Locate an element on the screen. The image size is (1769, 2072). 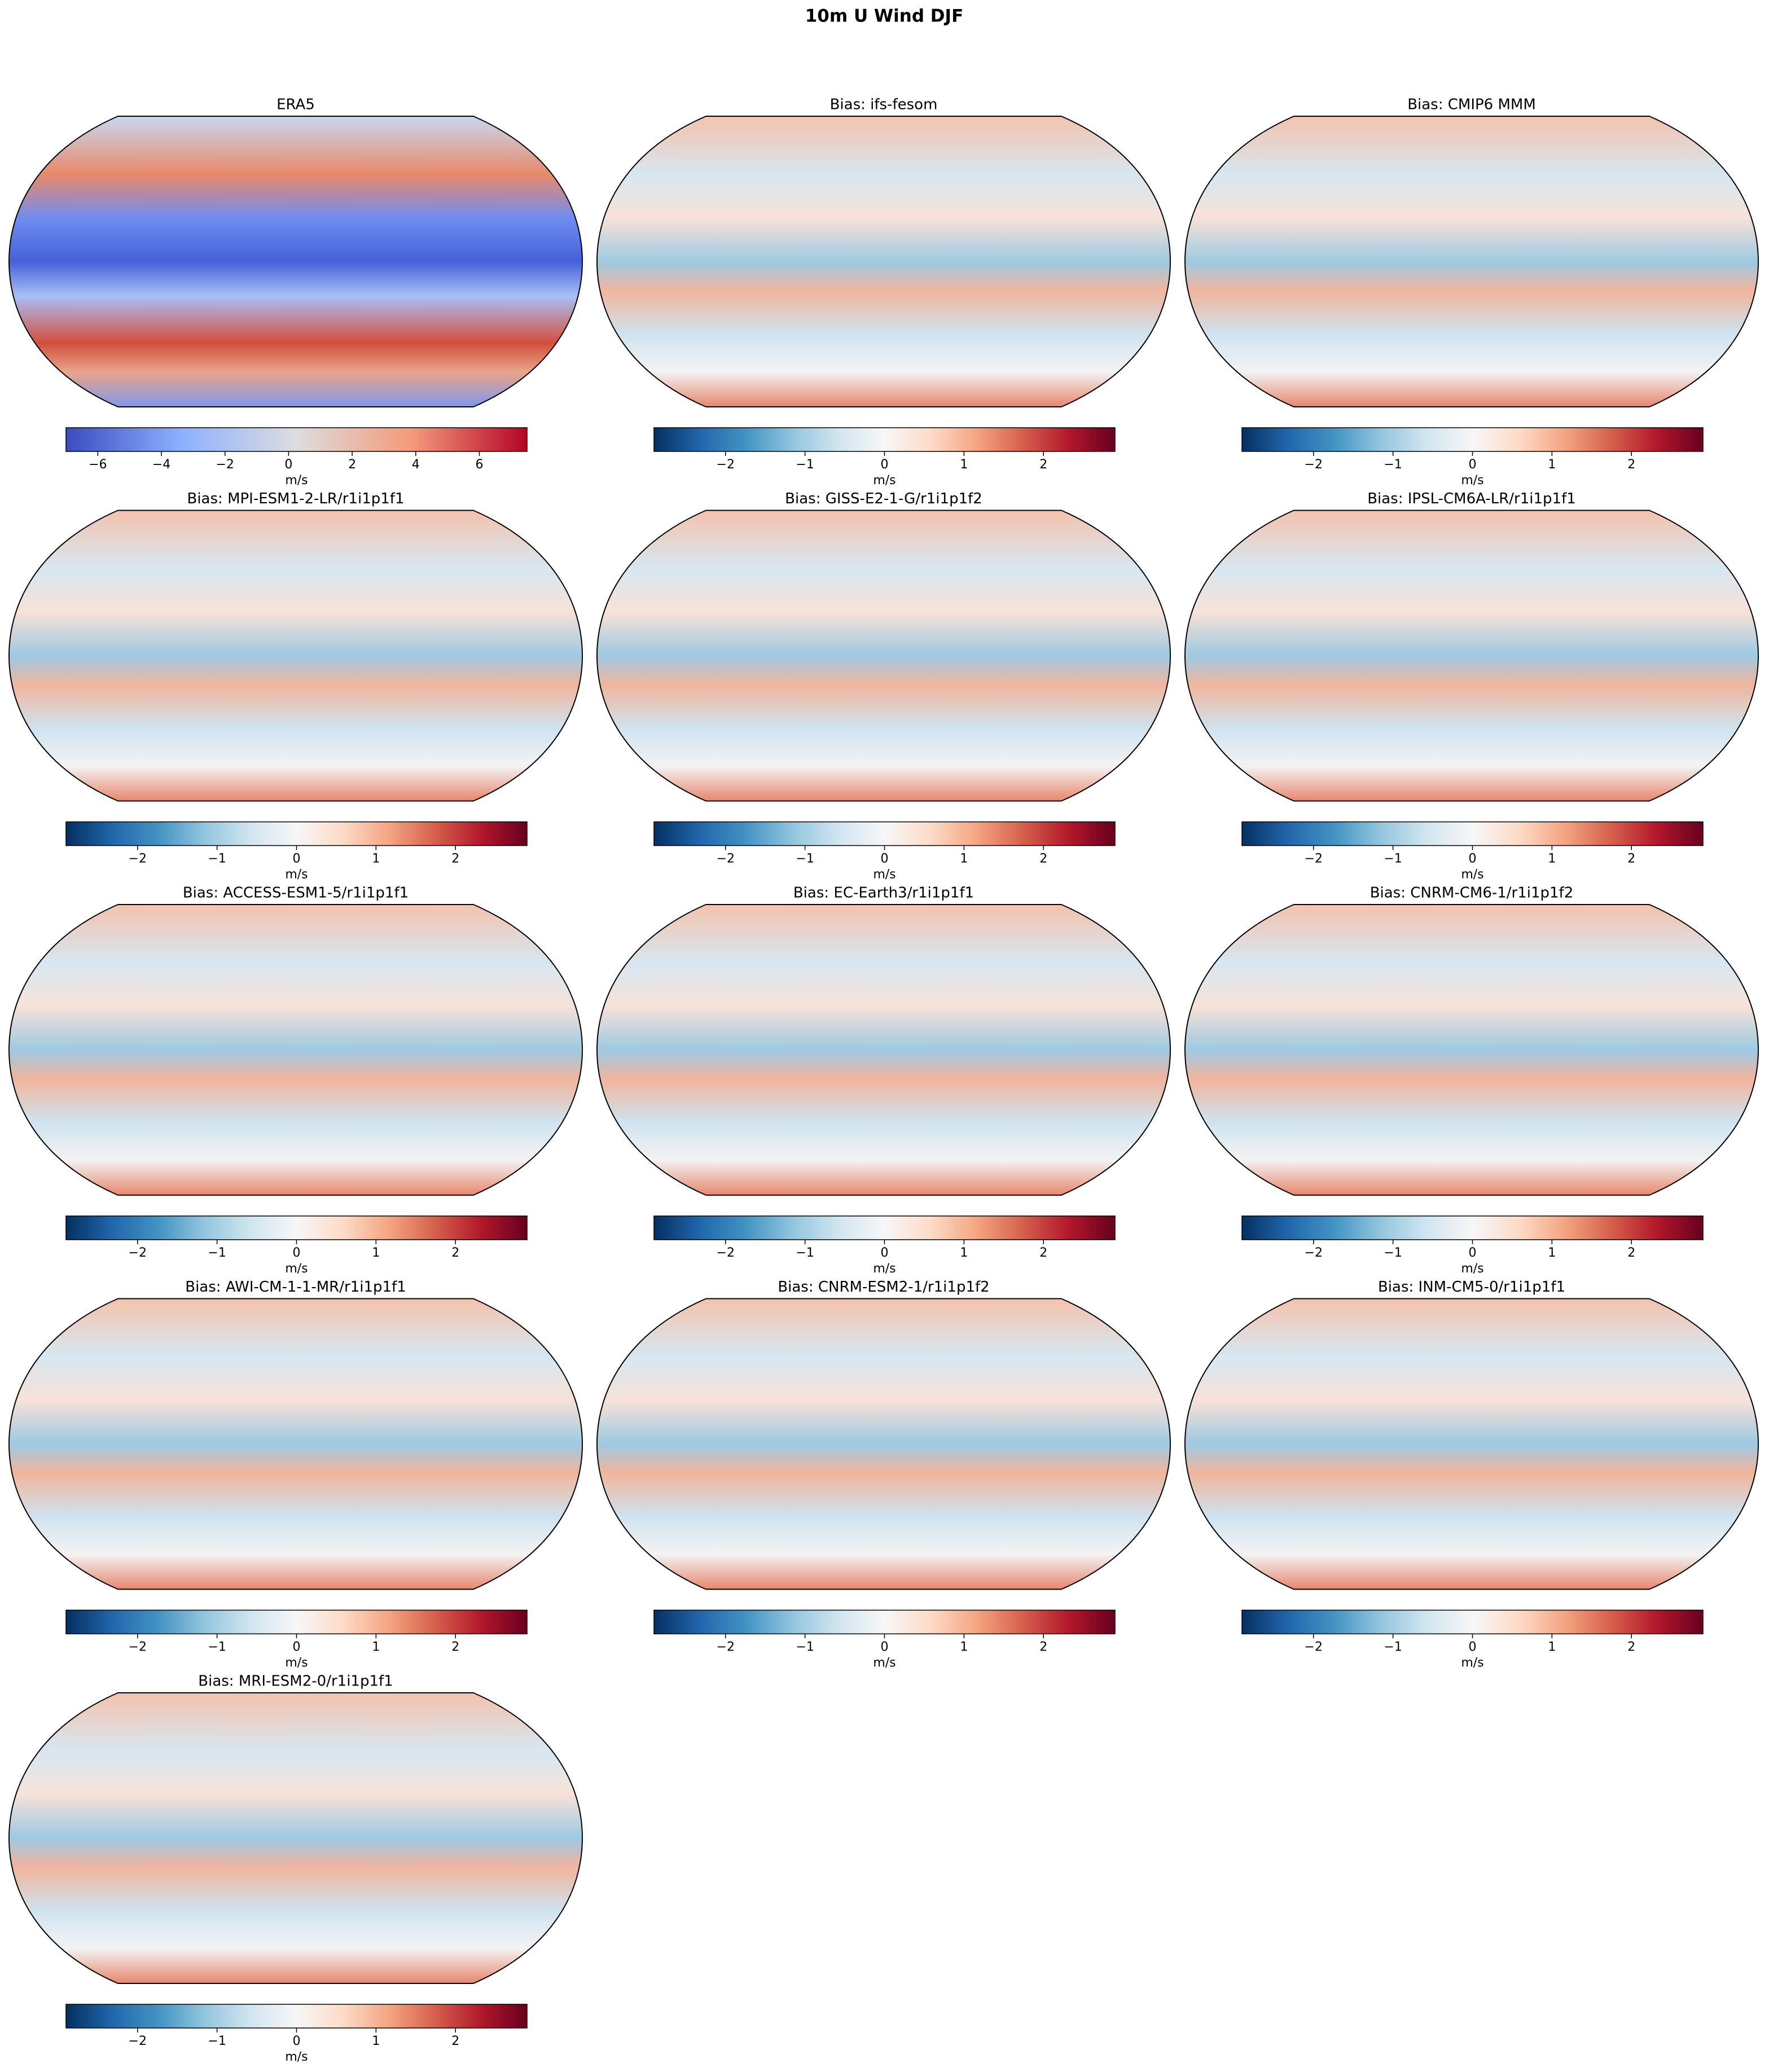
panel-title: Bias: MRI-ESM2-0/r1i1p1f1 is located at coordinates (296, 1682).